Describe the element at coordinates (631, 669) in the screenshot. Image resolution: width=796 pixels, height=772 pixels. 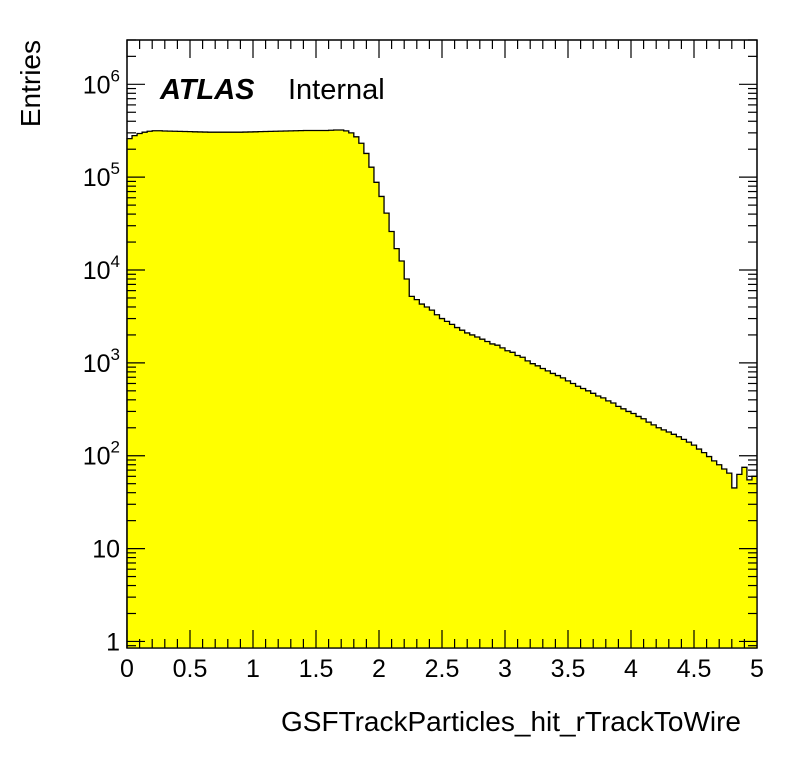
I see `x-tick-label: 4` at that location.